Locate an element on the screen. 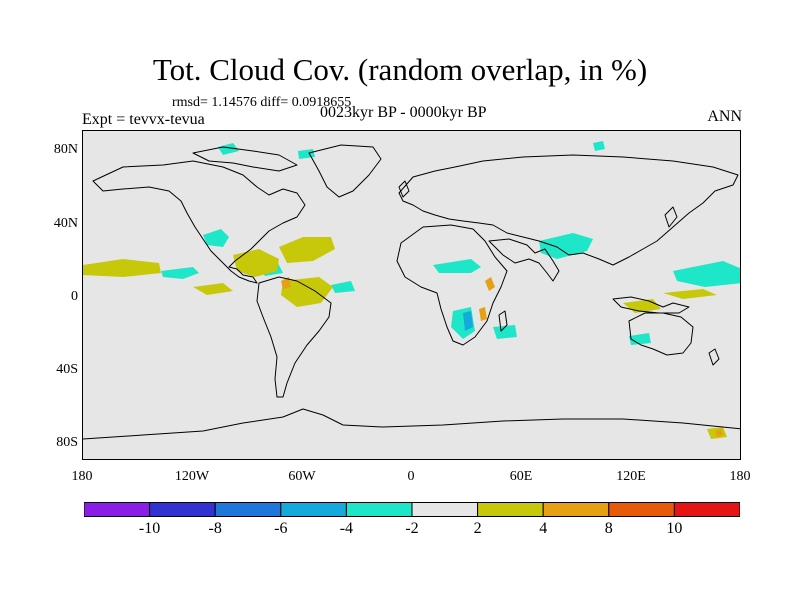  colorbar-swatches is located at coordinates (412, 509).